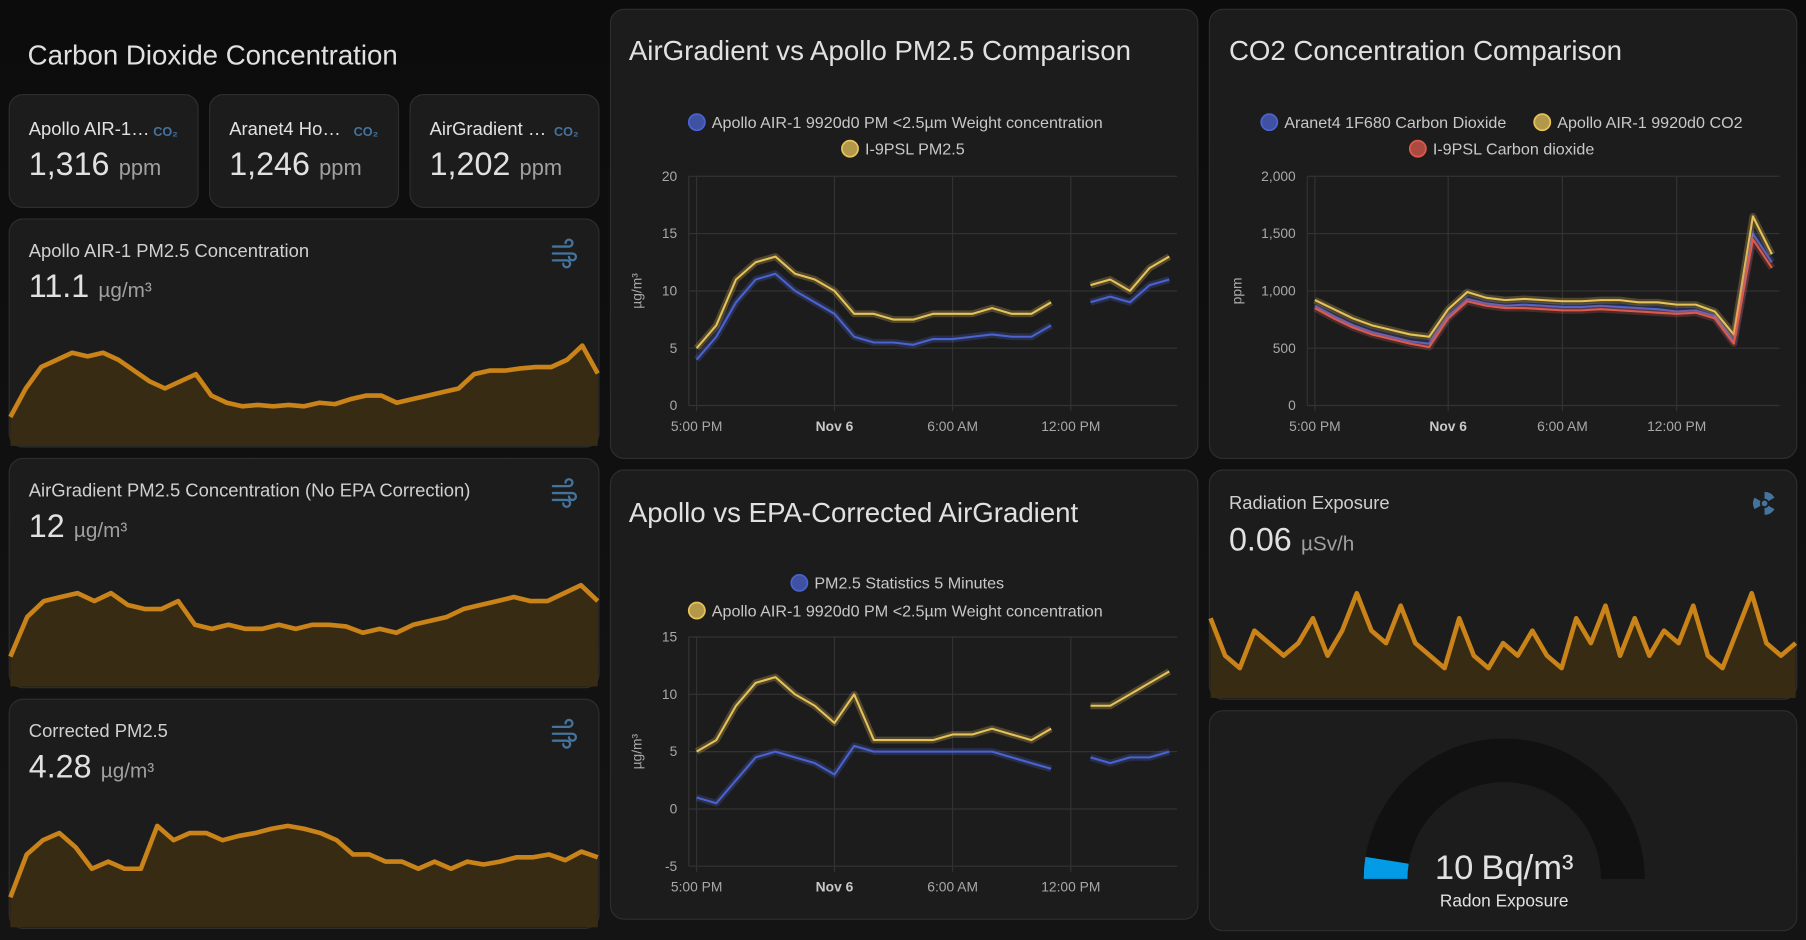  What do you see at coordinates (169, 250) in the screenshot?
I see `card-title: Apollo AIR-1 PM2.5 Concentration` at bounding box center [169, 250].